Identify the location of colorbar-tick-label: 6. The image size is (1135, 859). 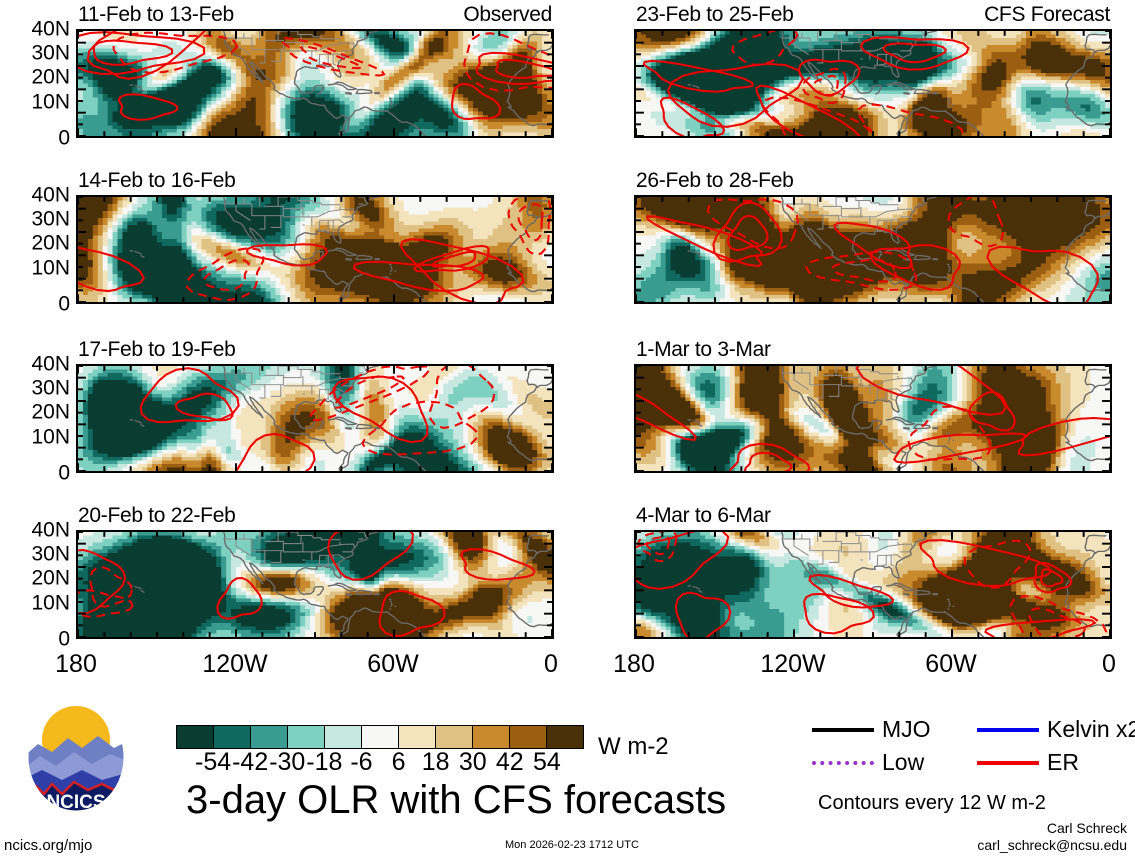
(399, 762).